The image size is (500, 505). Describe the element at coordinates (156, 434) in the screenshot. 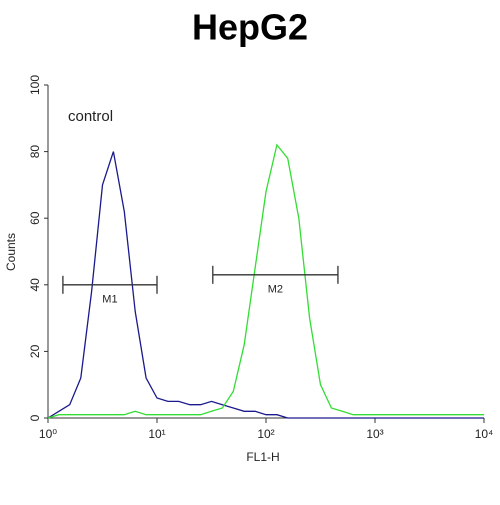

I see `x-tick-label: 10¹` at that location.